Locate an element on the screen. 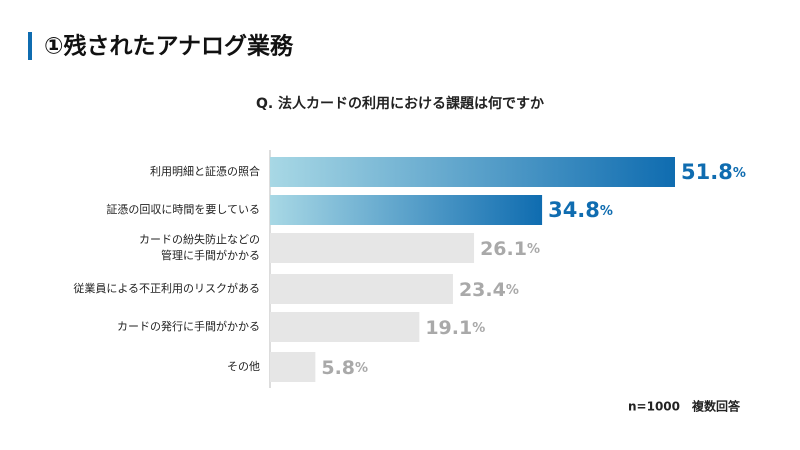 The height and width of the screenshot is (450, 800). category-label: カードの発行に手間がかかる is located at coordinates (188, 326).